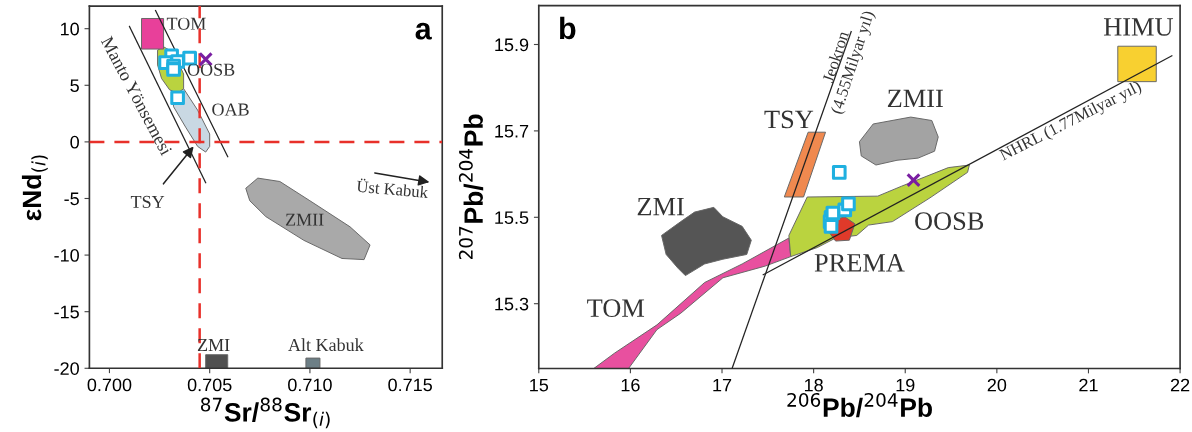 The width and height of the screenshot is (1192, 432). I want to click on chart-title: a, so click(423, 31).